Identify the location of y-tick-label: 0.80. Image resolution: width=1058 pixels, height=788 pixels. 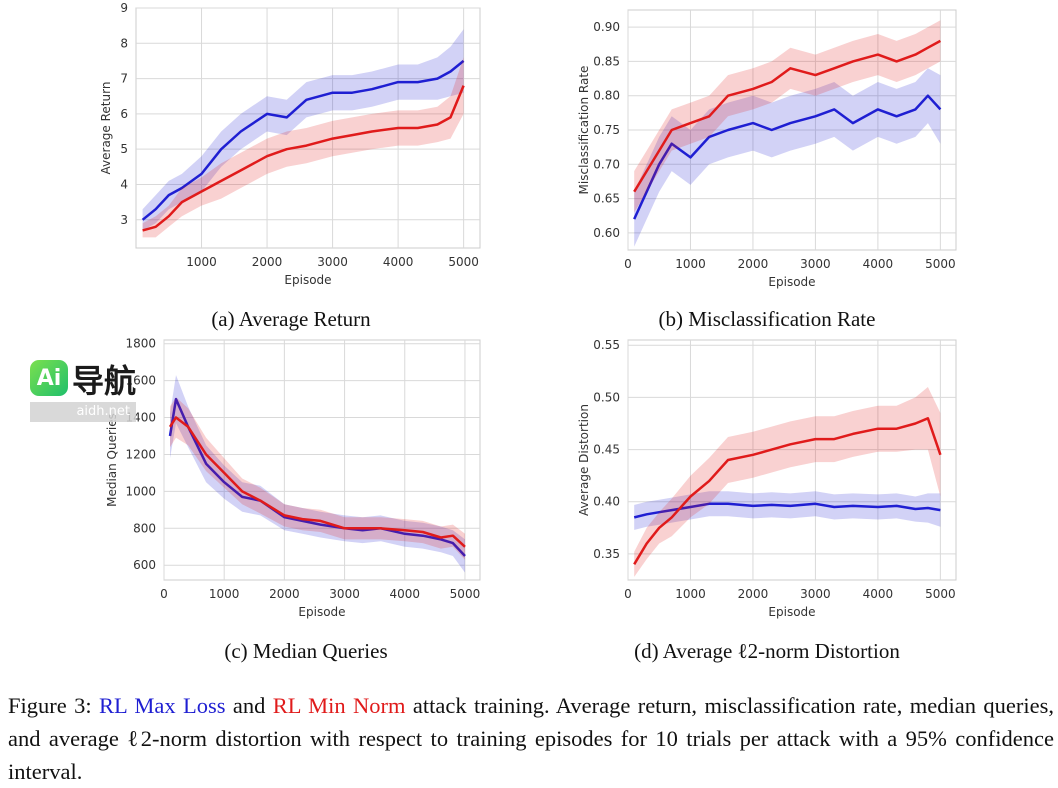
(606, 96).